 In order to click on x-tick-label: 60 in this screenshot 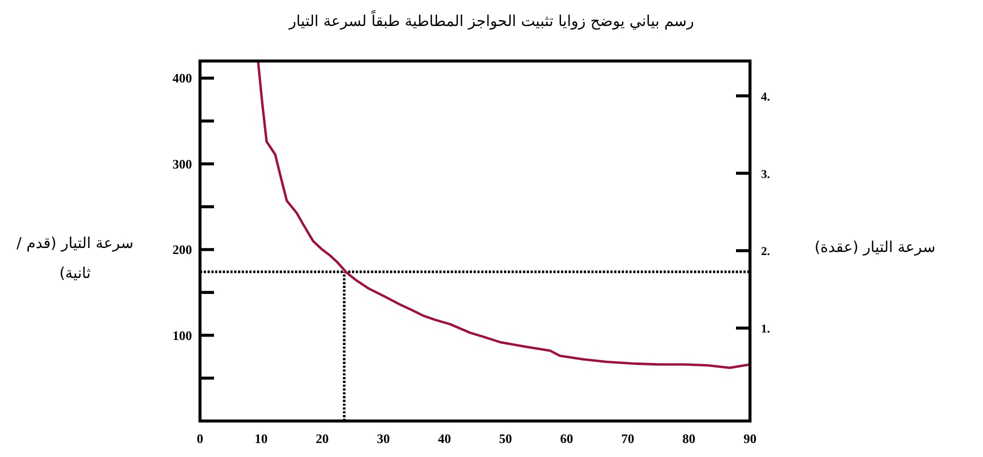, I will do `click(567, 438)`.